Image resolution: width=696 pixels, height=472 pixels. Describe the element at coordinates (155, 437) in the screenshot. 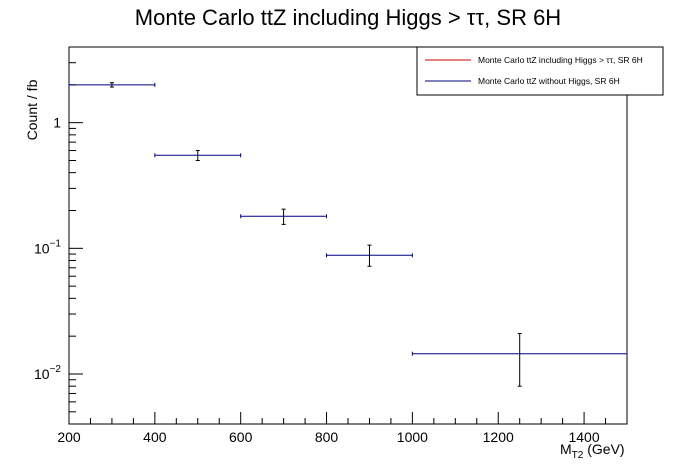

I see `x-tick-label: 400` at that location.